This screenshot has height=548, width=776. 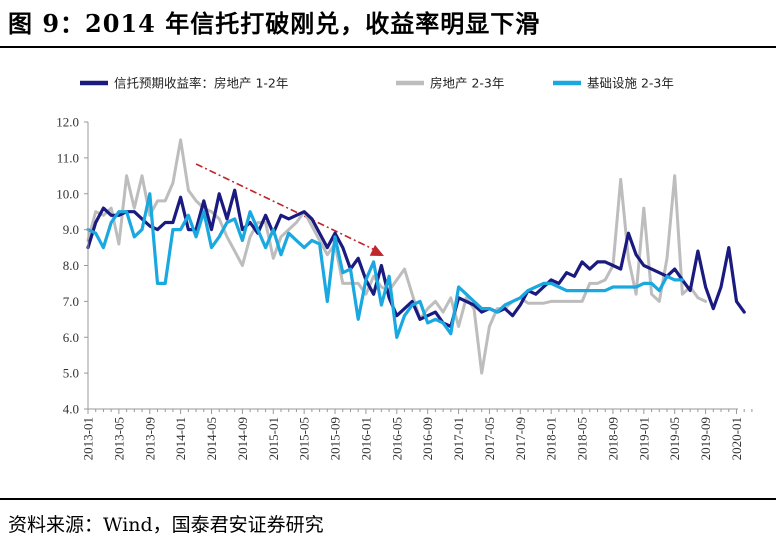 I want to click on x-tick-label: 2019-09, so click(x=705, y=438).